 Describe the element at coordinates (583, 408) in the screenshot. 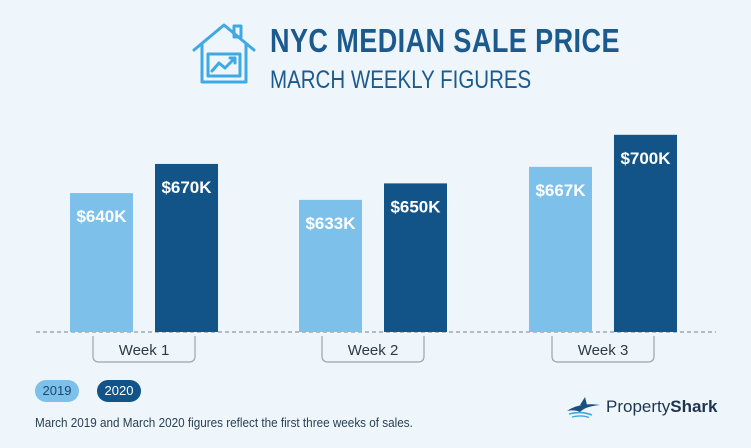

I see `shark-logo-icon` at that location.